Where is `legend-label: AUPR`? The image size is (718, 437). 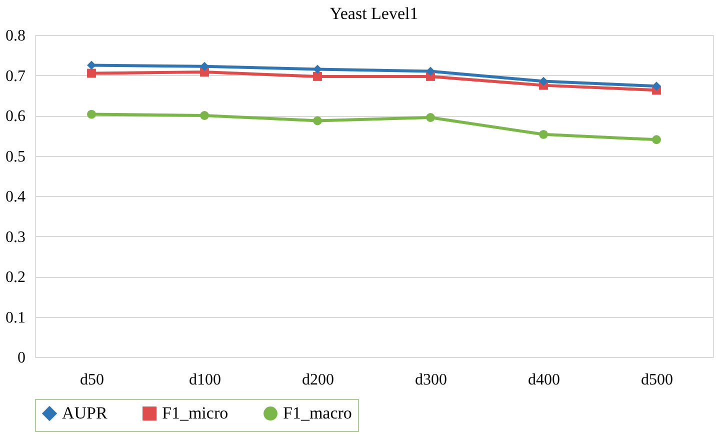
legend-label: AUPR is located at coordinates (85, 413).